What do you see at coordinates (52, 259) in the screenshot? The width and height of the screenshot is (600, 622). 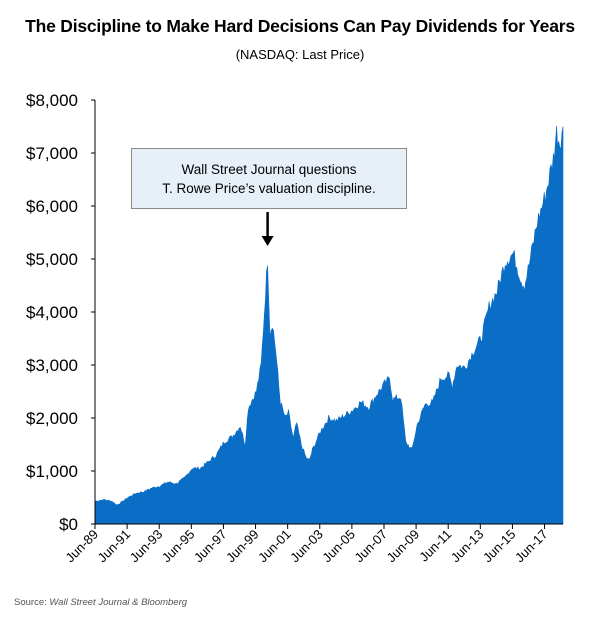 I see `y-tick-label: $5,000` at bounding box center [52, 259].